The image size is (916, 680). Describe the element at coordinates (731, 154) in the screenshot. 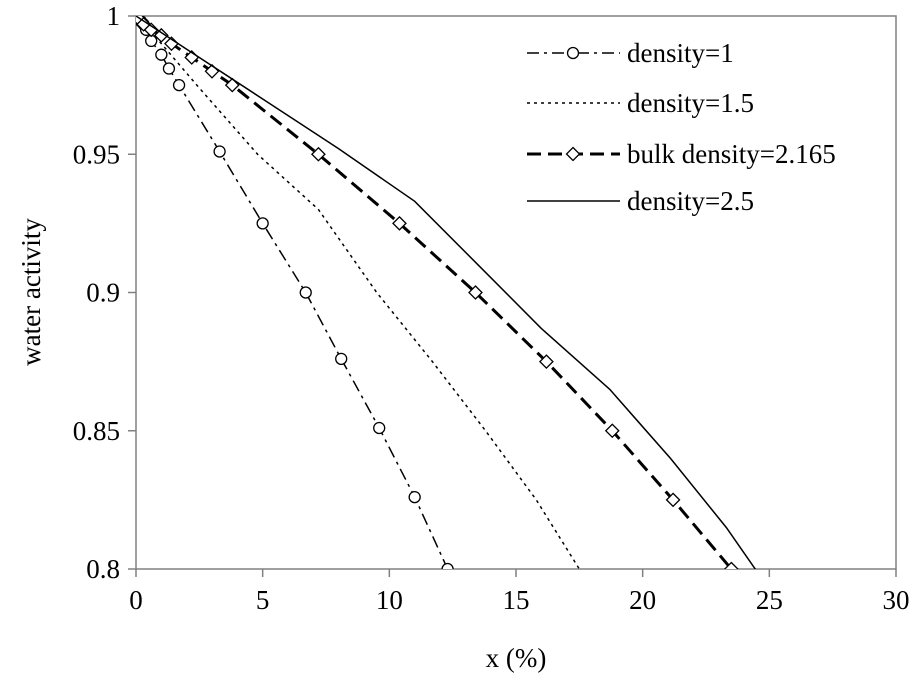

I see `legend-label: bulk density=2.165` at that location.